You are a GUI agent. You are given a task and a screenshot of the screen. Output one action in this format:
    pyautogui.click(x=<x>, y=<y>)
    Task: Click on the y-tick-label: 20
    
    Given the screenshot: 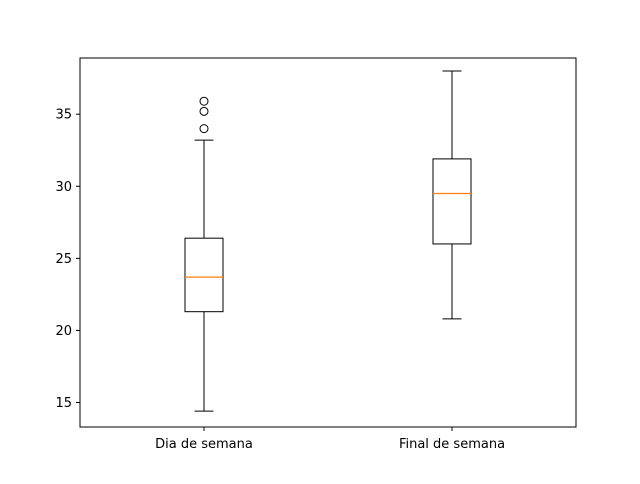 What is the action you would take?
    pyautogui.click(x=63, y=331)
    